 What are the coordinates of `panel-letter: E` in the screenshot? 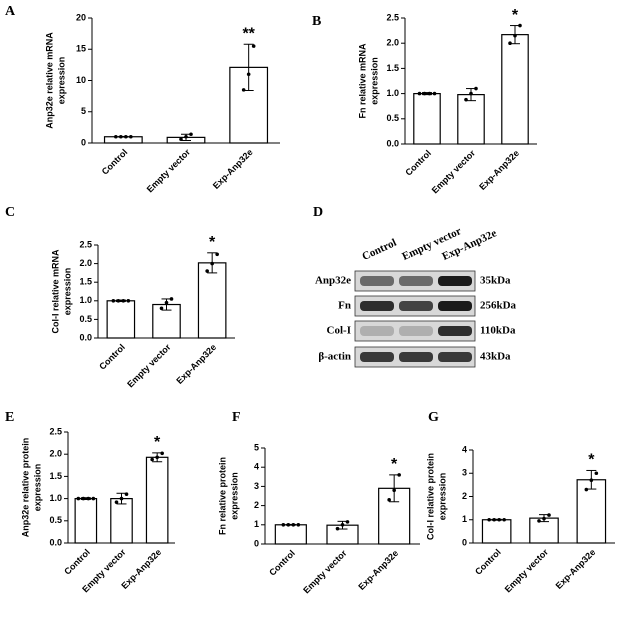 It's located at (9, 417).